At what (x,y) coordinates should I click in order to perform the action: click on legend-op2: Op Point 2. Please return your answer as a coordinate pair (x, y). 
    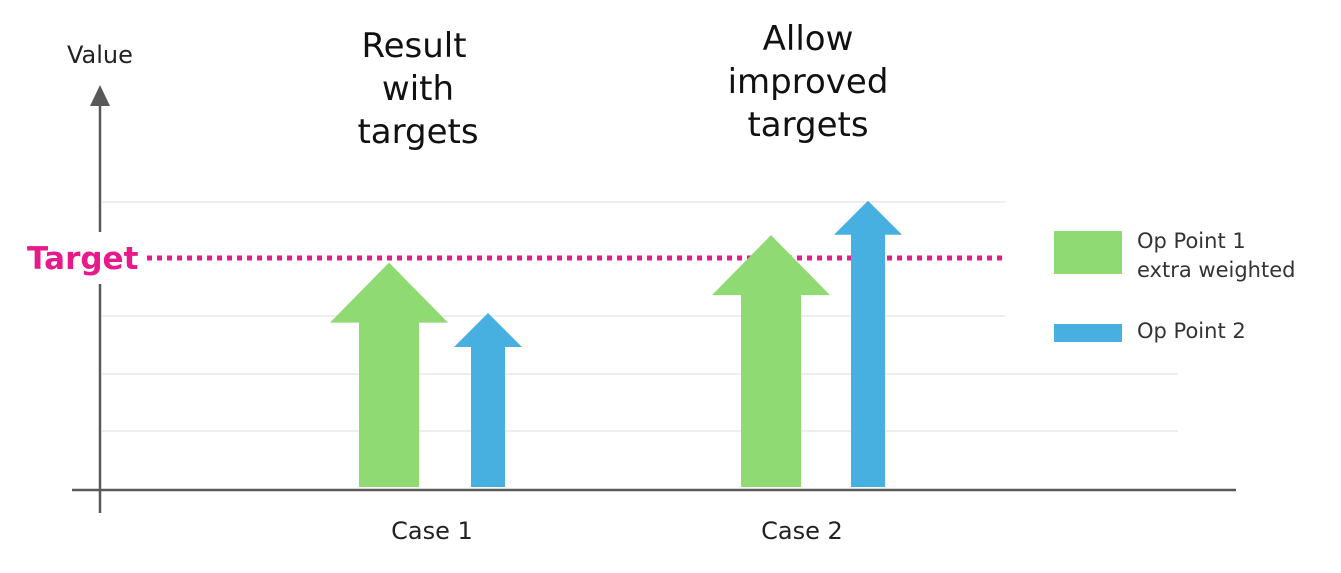
    Looking at the image, I should click on (1191, 331).